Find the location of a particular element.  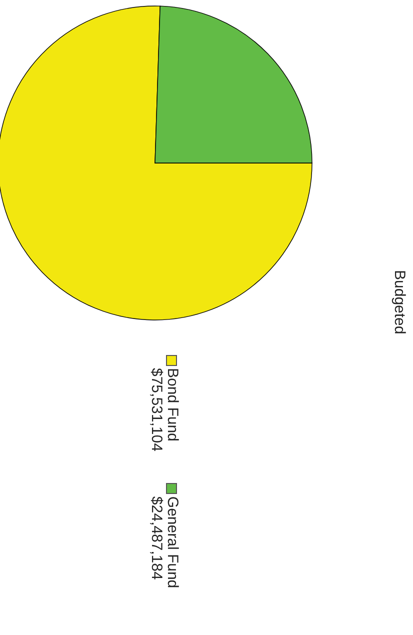

data-label: $24,487,184 is located at coordinates (156, 539).